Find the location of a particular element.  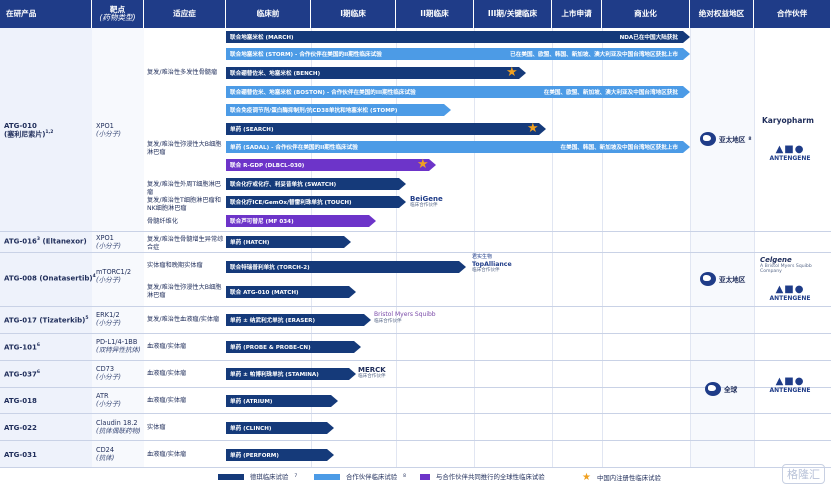

indication-tnk: 复发/难治性T细胞淋巴瘤和NK细胞淋巴瘤 is located at coordinates (184, 205).